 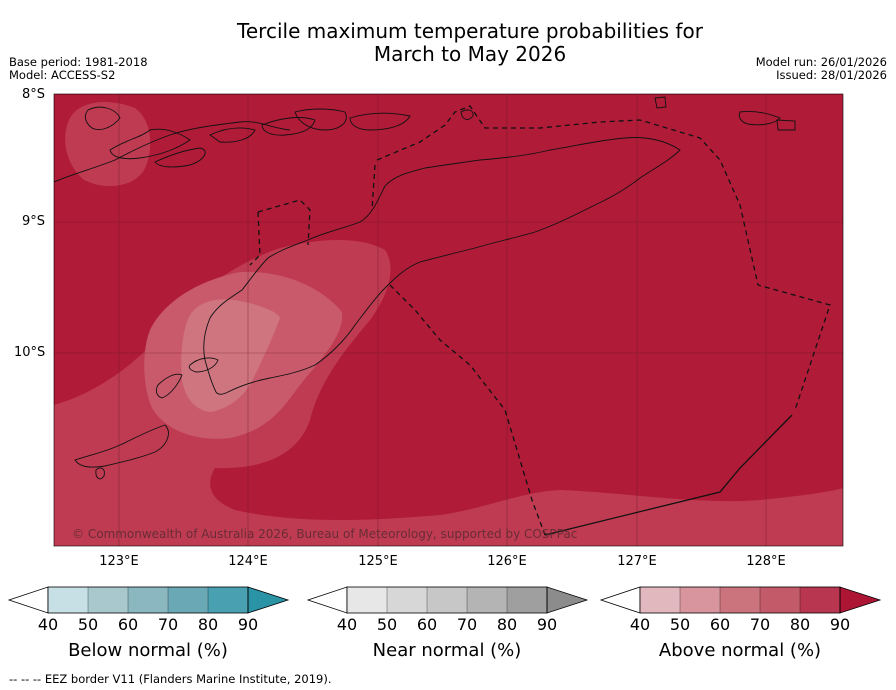 What do you see at coordinates (467, 624) in the screenshot?
I see `cb1-tick-70: 70` at bounding box center [467, 624].